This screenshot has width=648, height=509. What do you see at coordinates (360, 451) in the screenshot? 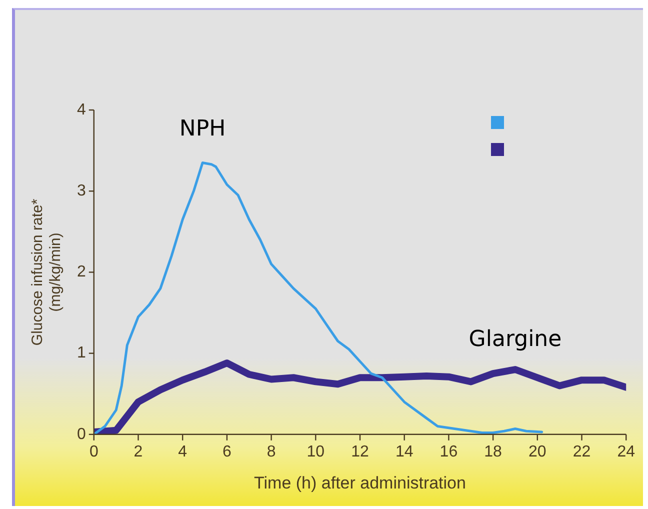
I see `x-tick-label: 12` at bounding box center [360, 451].